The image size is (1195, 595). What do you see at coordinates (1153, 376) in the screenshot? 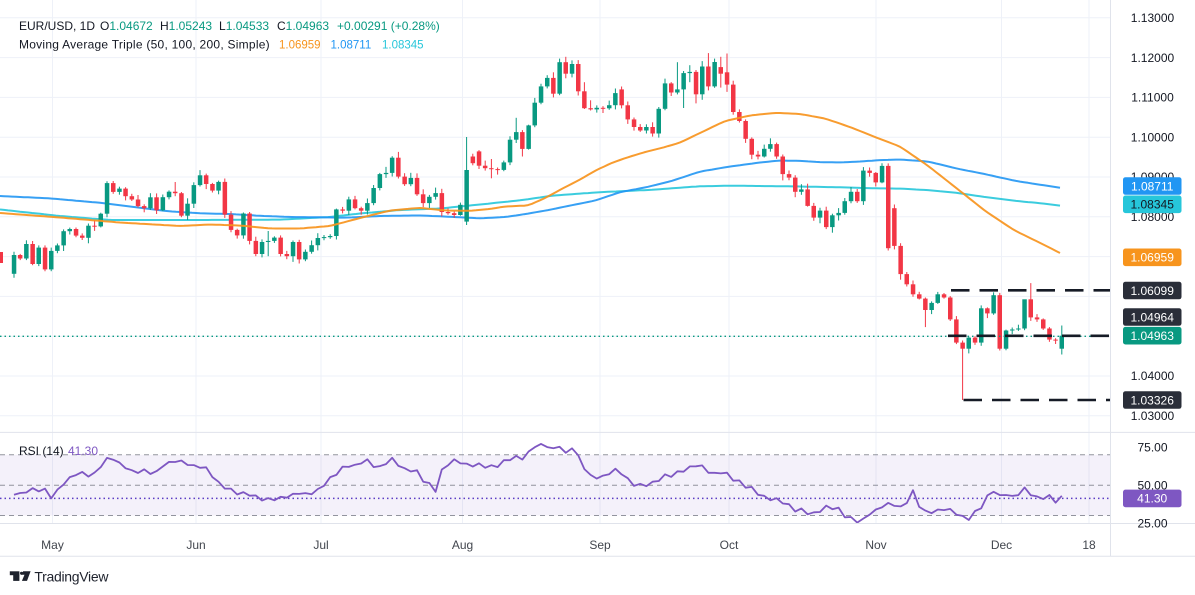
I see `svg-text: 1.04000` at bounding box center [1153, 376].